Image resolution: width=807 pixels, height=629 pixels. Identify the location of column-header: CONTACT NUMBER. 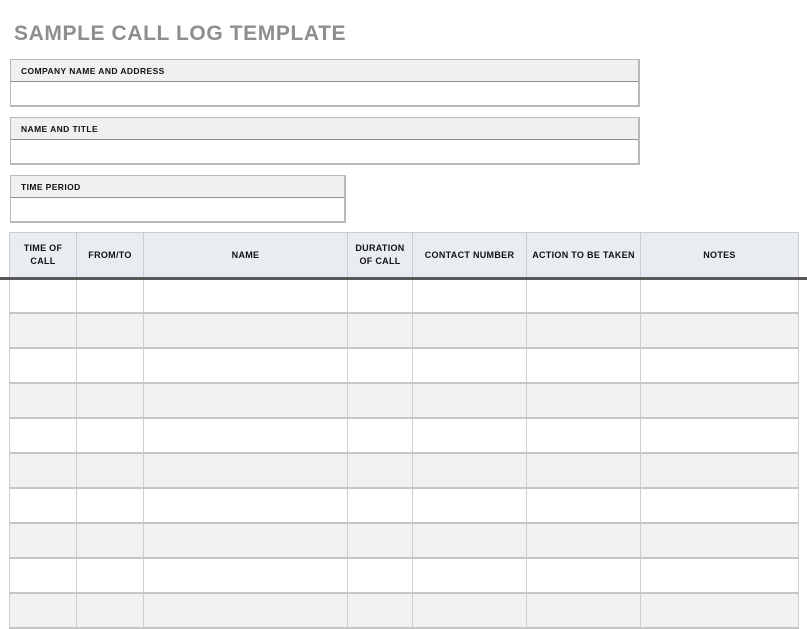
(469, 255).